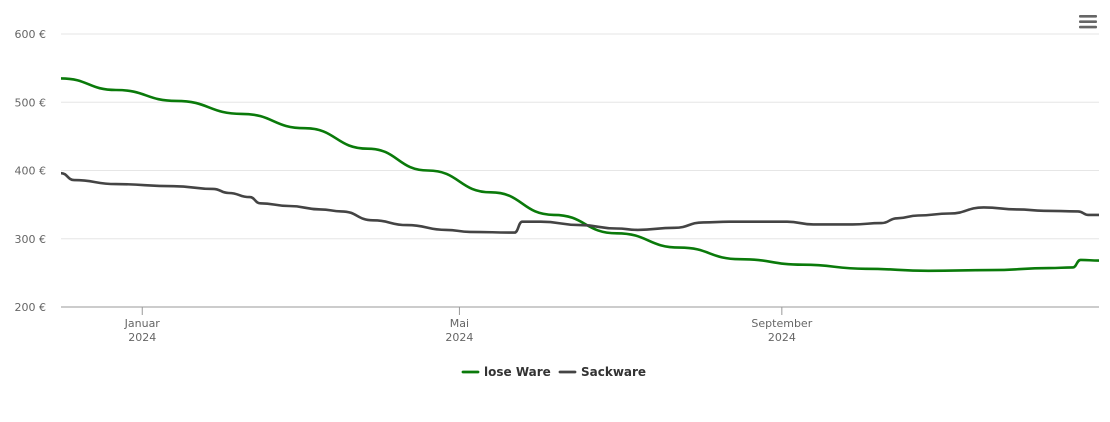 The height and width of the screenshot is (422, 1110). I want to click on x-tick-label: September, so click(781, 323).